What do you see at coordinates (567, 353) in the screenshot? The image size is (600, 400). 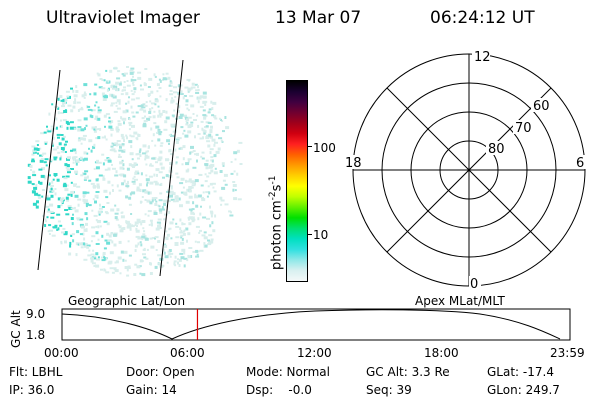 I see `x-tick-2359: 23:59` at bounding box center [567, 353].